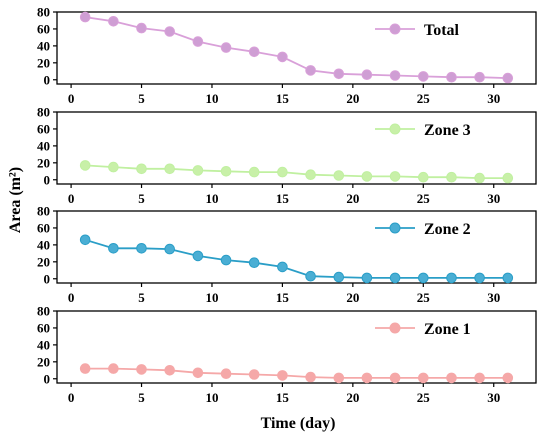 The height and width of the screenshot is (440, 550). What do you see at coordinates (447, 329) in the screenshot?
I see `legend-label: Zone 1` at bounding box center [447, 329].